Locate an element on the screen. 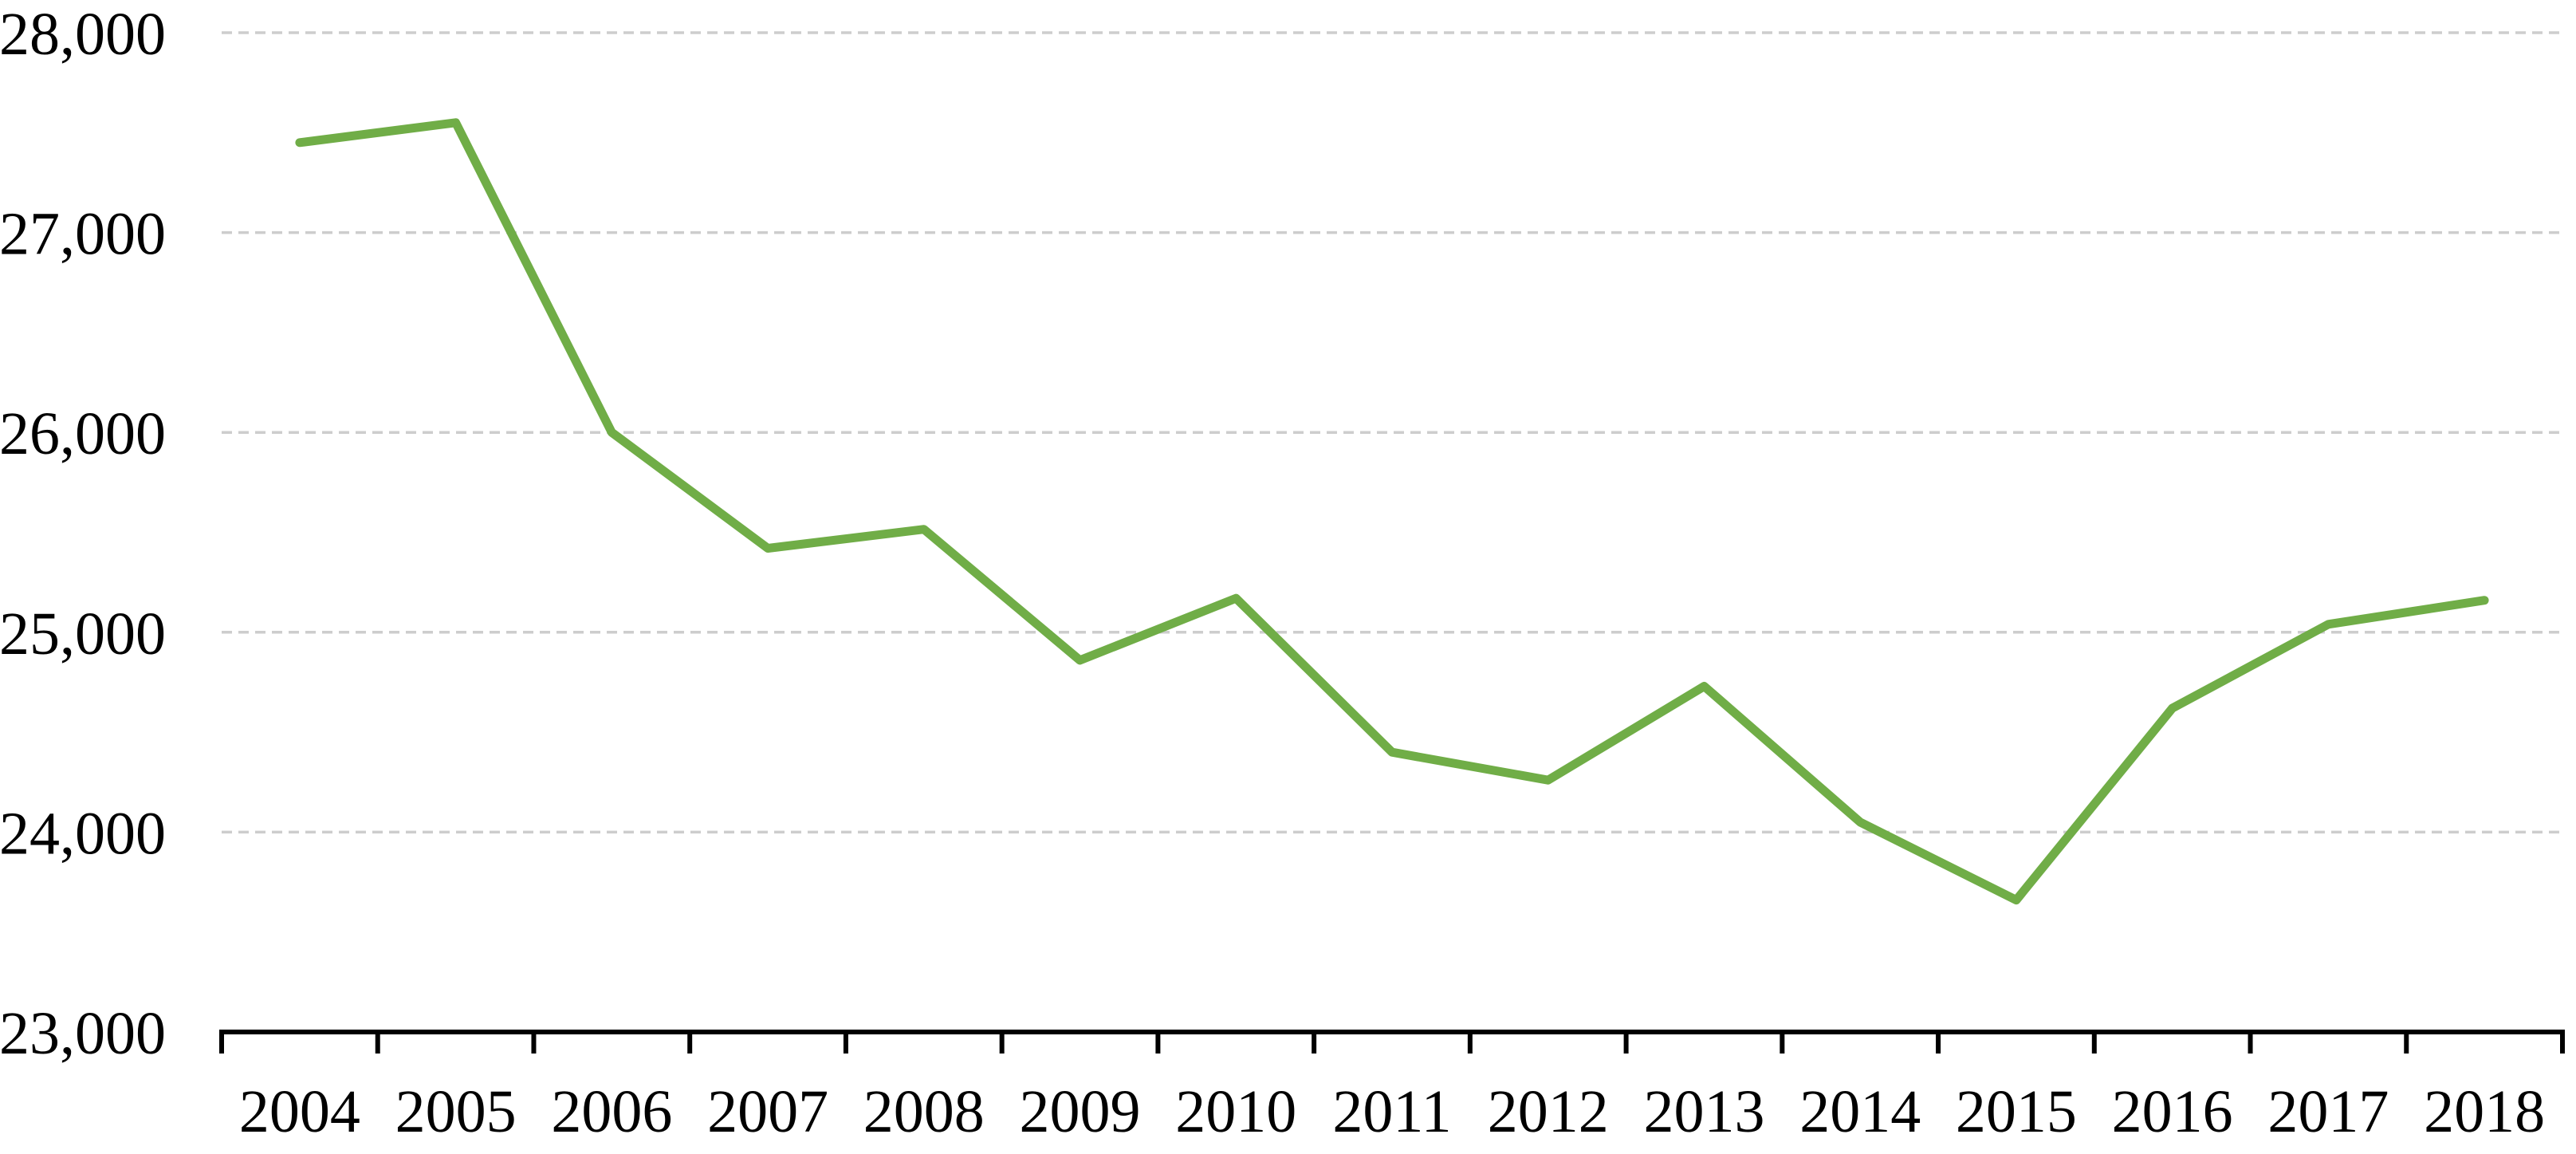 The height and width of the screenshot is (1154, 2576). x-axis-label: 2015 is located at coordinates (2017, 1112).